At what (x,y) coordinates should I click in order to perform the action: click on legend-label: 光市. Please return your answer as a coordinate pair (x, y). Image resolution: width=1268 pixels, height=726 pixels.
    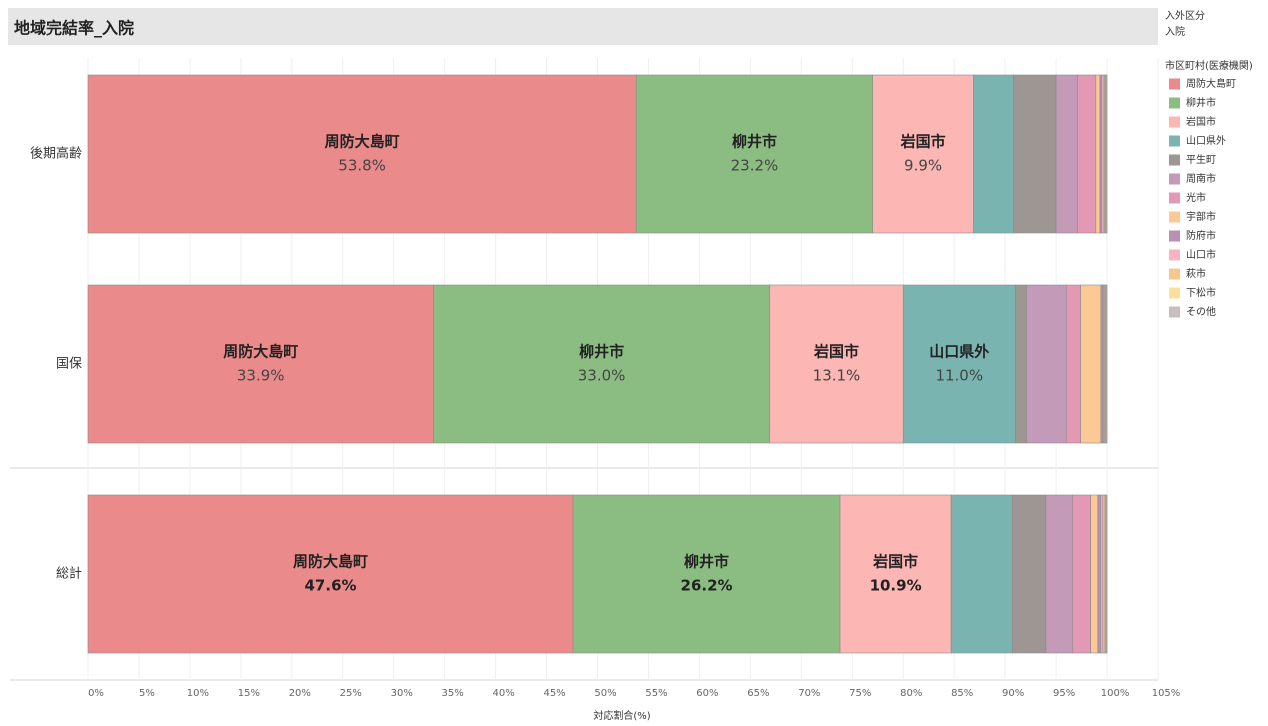
    Looking at the image, I should click on (1196, 197).